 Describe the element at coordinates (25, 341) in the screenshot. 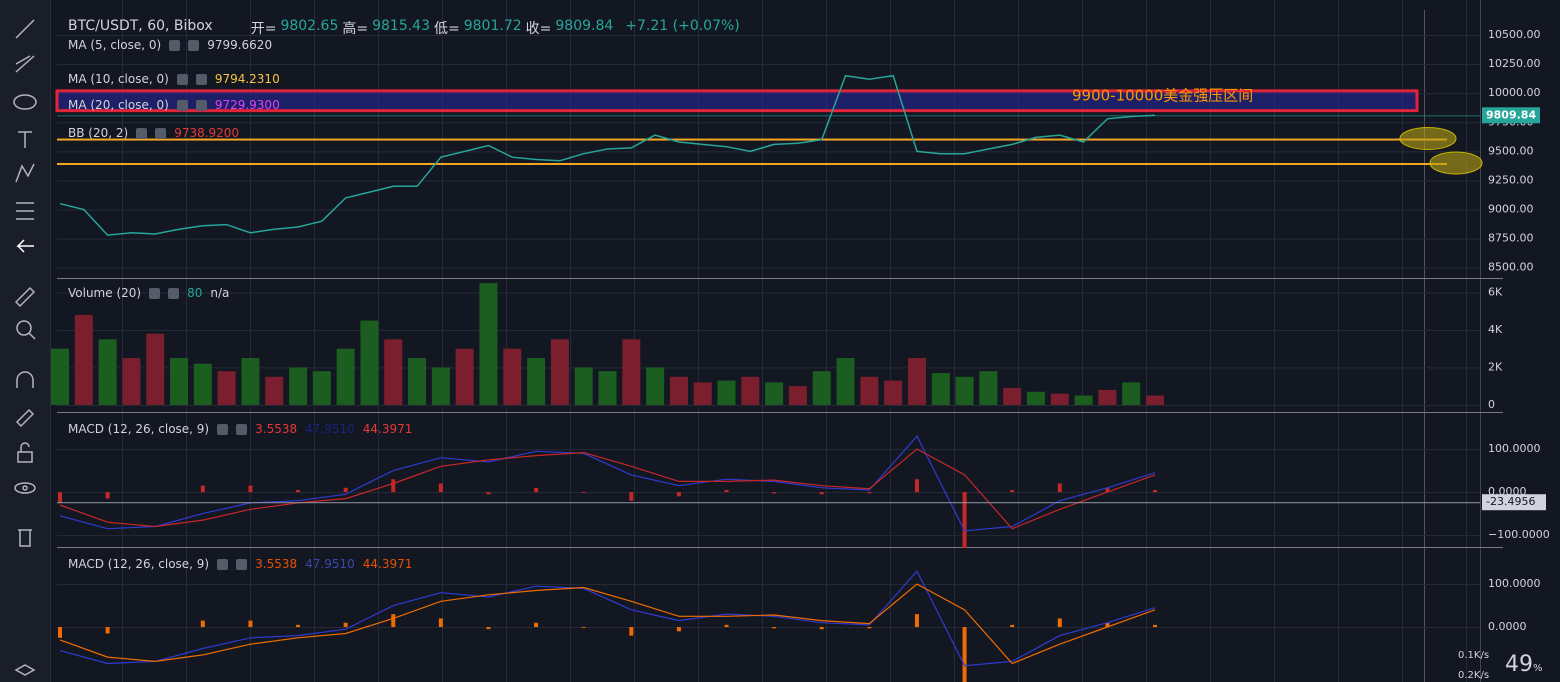

I see `toolbar` at that location.